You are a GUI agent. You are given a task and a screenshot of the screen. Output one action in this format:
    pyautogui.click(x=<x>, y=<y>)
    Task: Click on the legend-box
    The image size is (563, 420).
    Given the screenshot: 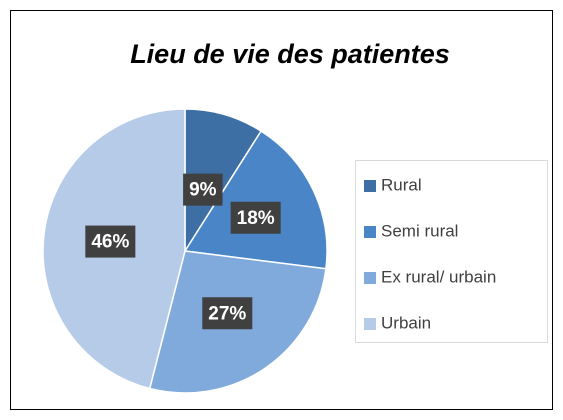 What is the action you would take?
    pyautogui.click(x=451, y=251)
    